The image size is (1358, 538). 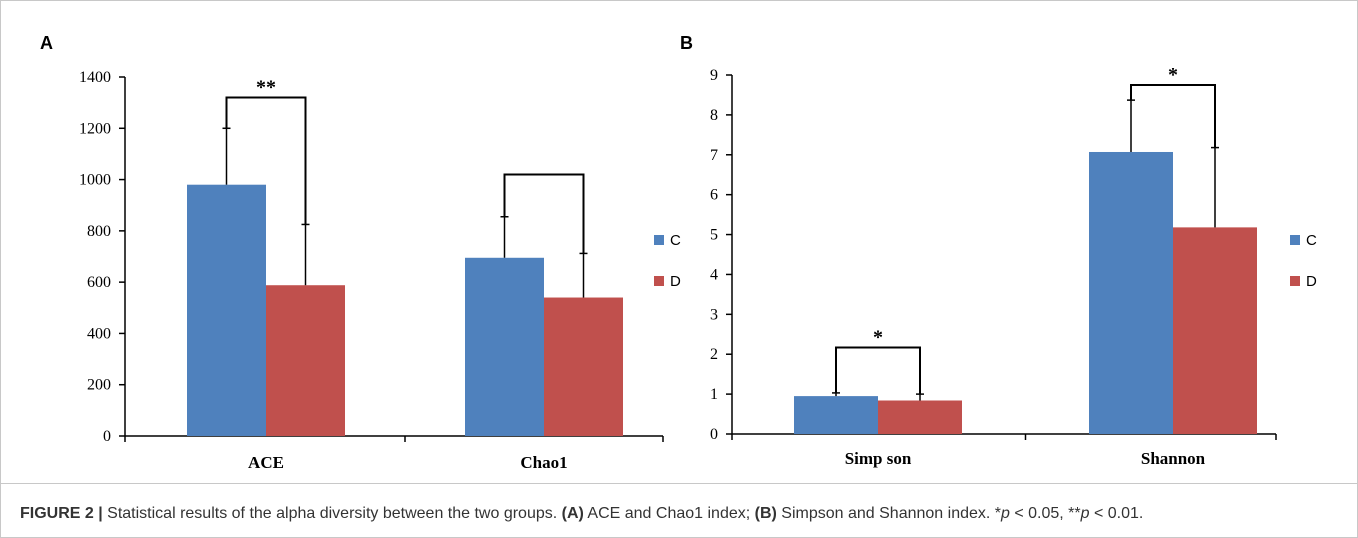 What do you see at coordinates (714, 115) in the screenshot?
I see `panel-b-y-tick-label: 8` at bounding box center [714, 115].